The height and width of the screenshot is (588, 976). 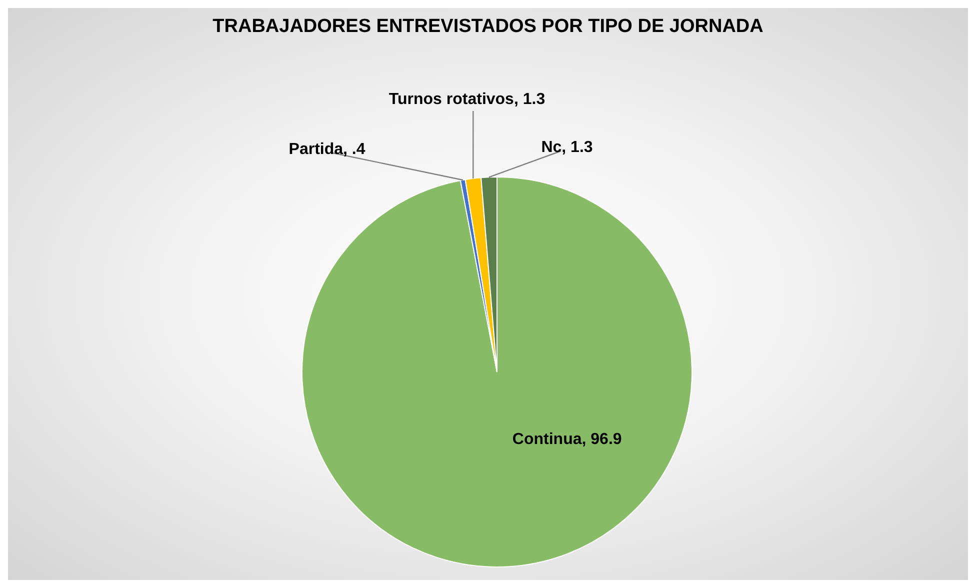 What do you see at coordinates (488, 26) in the screenshot?
I see `chart-title: TRABAJADORES ENTREVISTADOS POR TIPO DE JORNADA` at bounding box center [488, 26].